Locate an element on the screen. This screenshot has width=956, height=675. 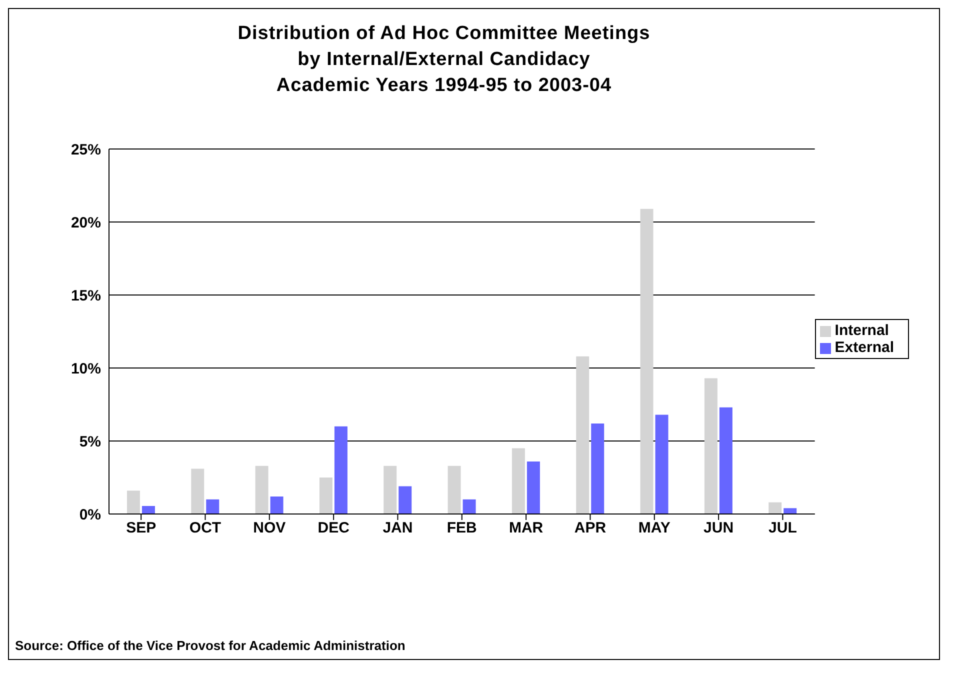
legend-label: Internal is located at coordinates (861, 330).